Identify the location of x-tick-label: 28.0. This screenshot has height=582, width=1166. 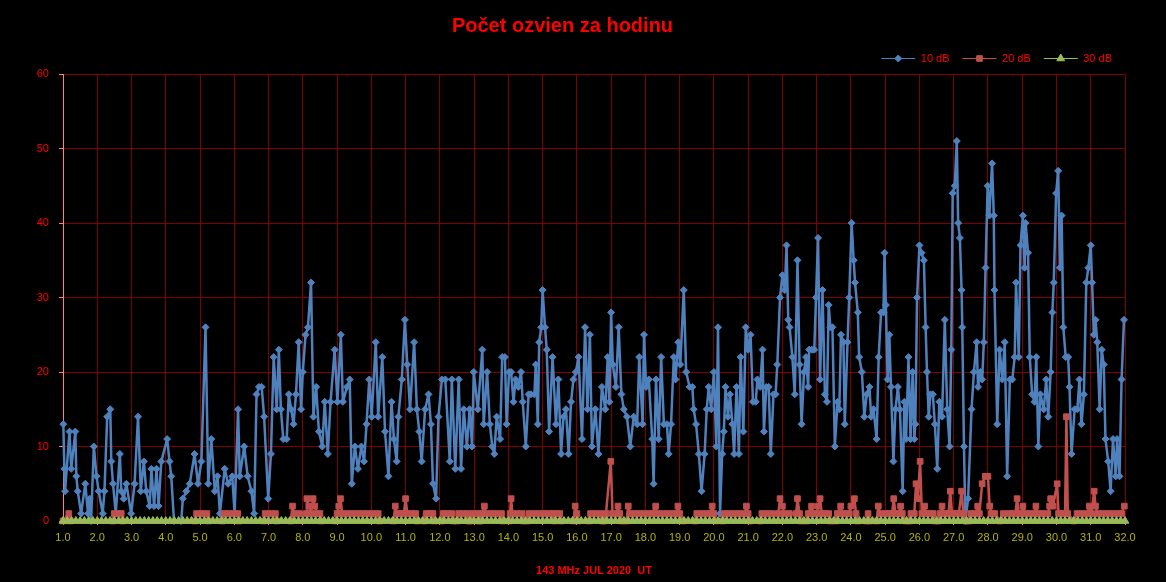
(988, 536).